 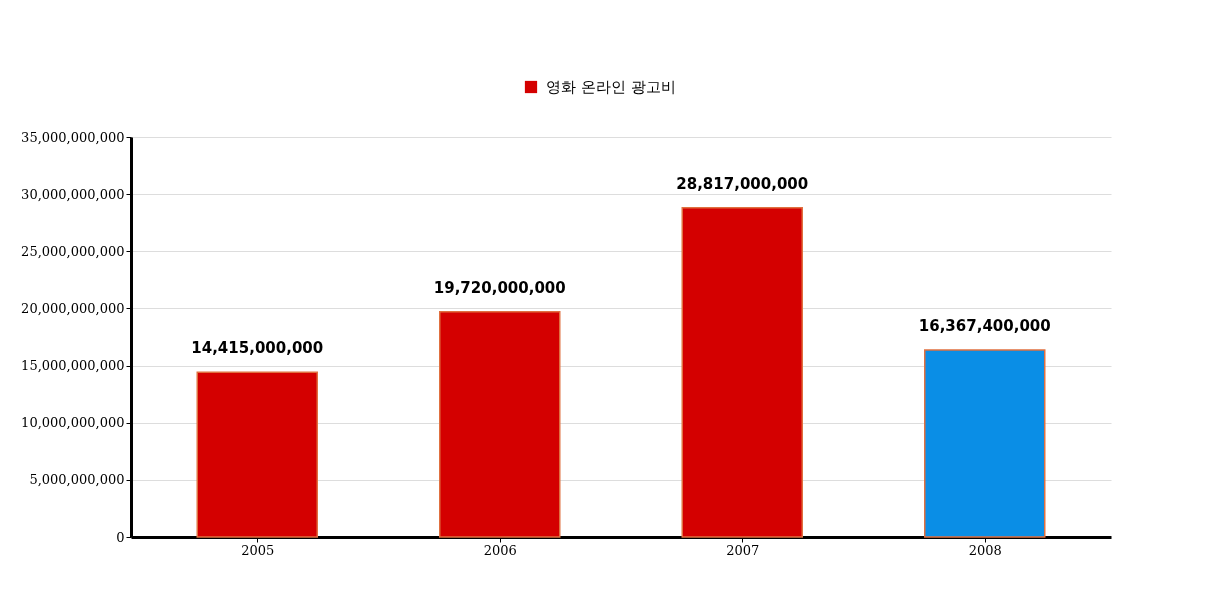 I want to click on y-tick-label: 10,000,000,000, so click(x=73, y=423).